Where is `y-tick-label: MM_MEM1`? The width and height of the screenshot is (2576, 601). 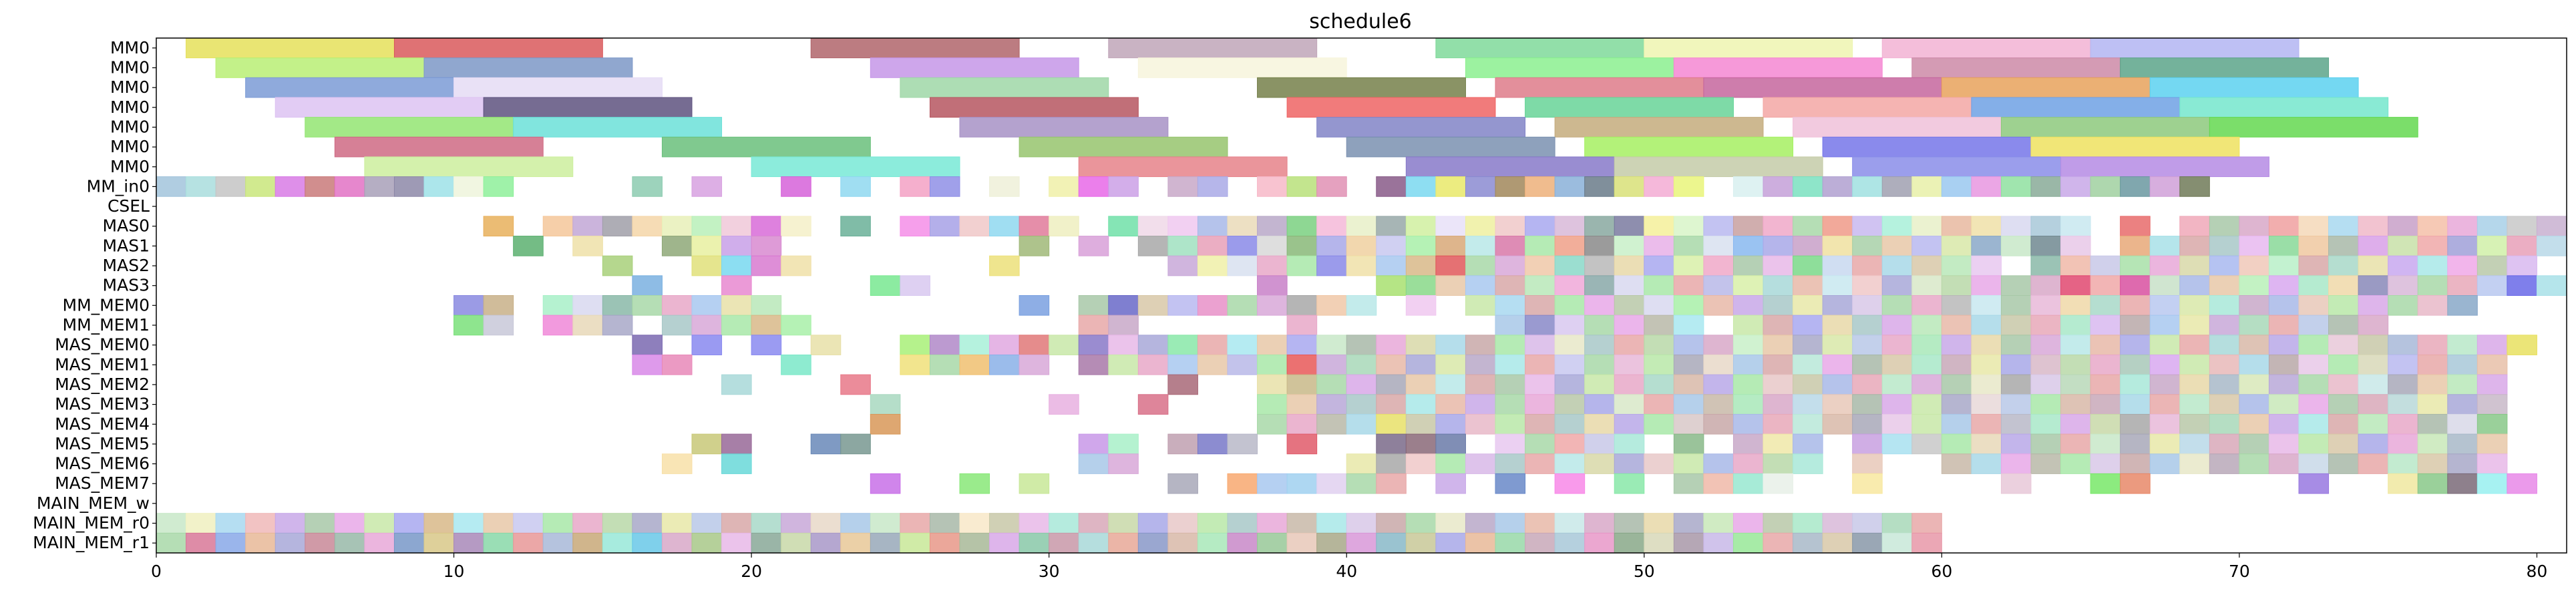
y-tick-label: MM_MEM1 is located at coordinates (106, 325).